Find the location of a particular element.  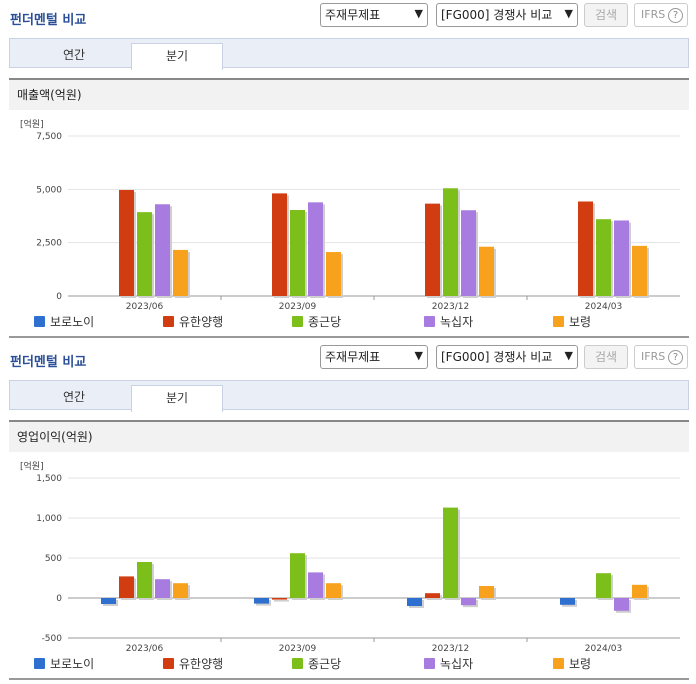

y-tick-label: 5,000 is located at coordinates (49, 190).